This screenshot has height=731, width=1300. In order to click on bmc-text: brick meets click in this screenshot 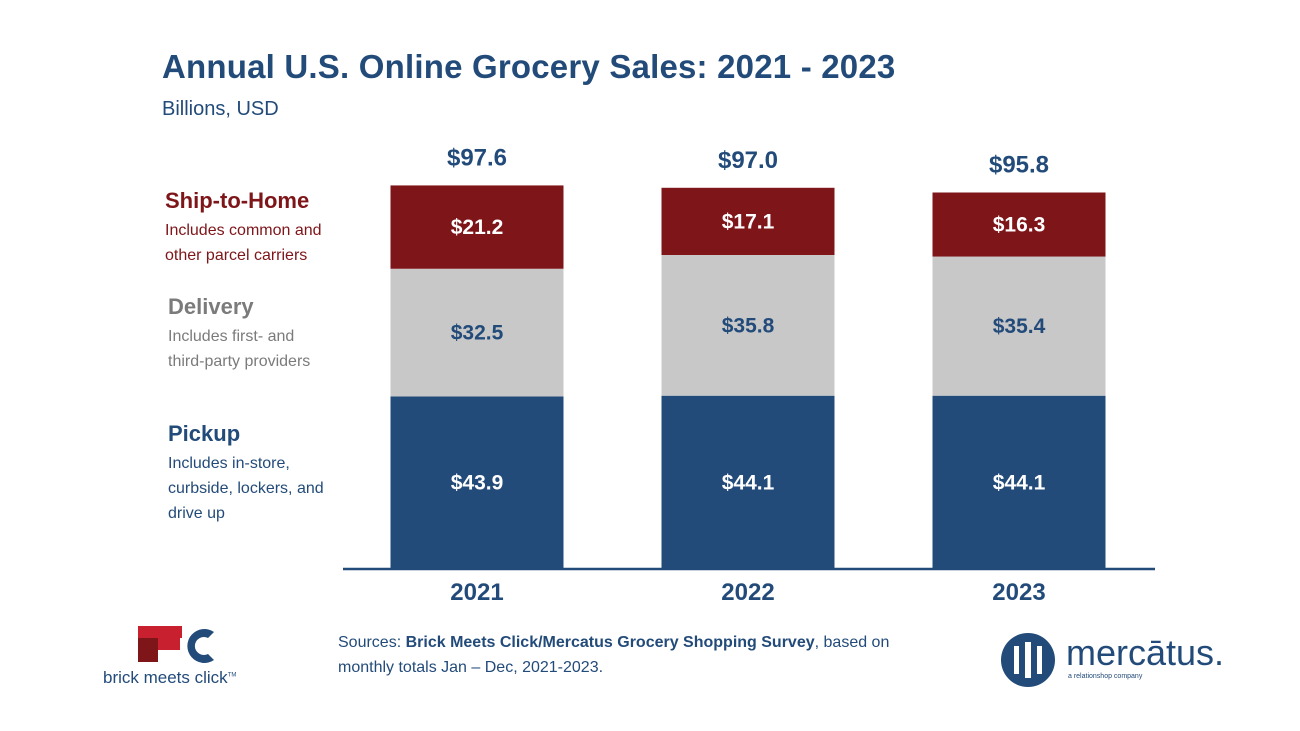, I will do `click(165, 677)`.